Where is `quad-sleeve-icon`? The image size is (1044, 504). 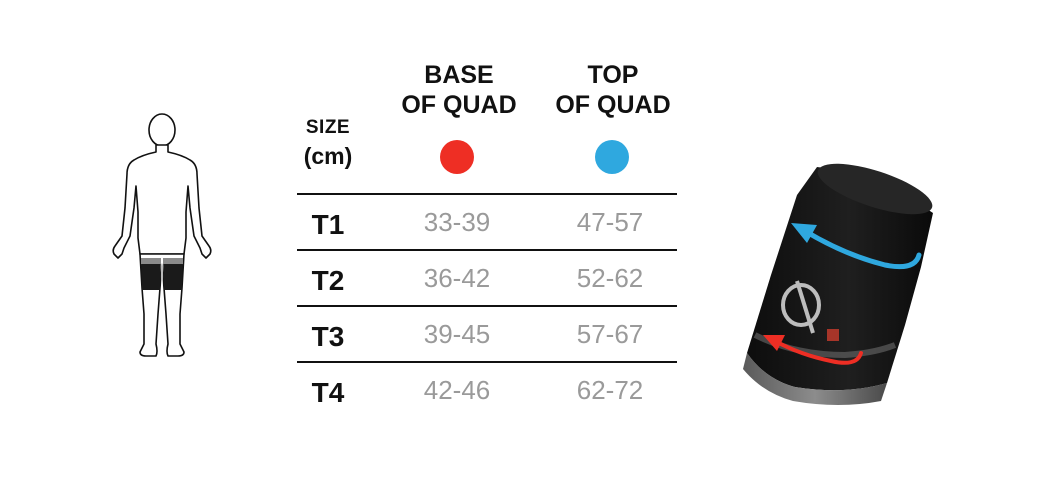
quad-sleeve-icon is located at coordinates (838, 284).